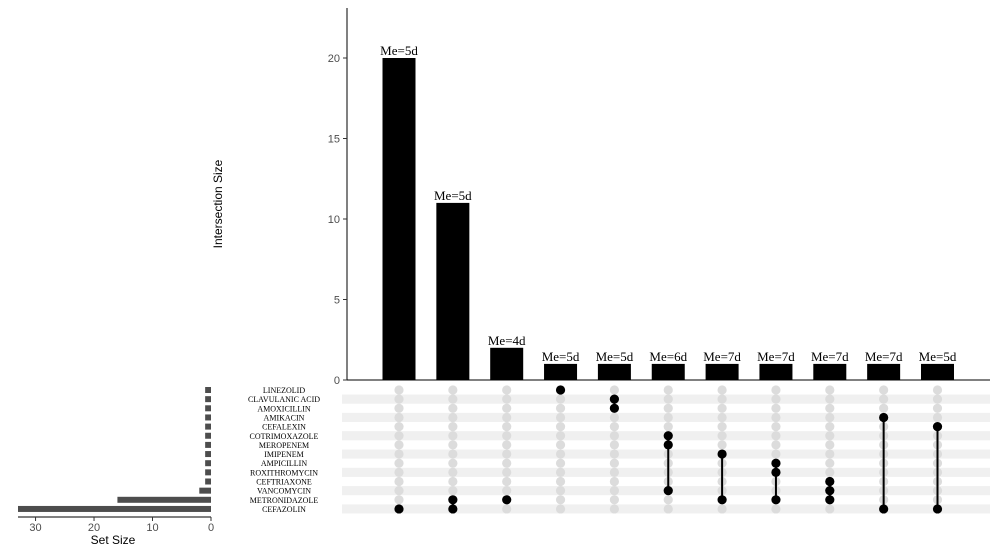  Describe the element at coordinates (218, 203) in the screenshot. I see `y-axis-title: Intersection Size` at that location.